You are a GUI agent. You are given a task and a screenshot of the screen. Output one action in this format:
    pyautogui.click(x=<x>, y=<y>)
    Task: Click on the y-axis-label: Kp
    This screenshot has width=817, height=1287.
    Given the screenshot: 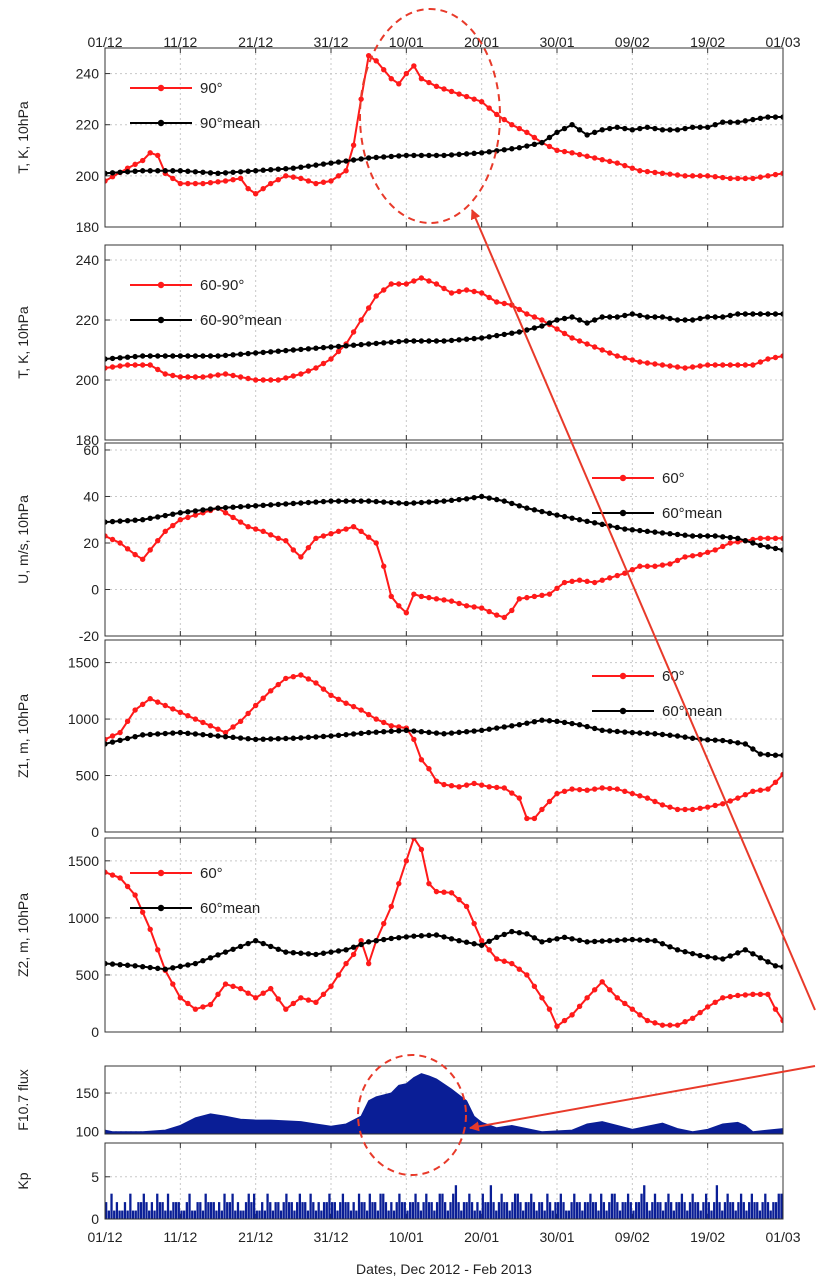 What is the action you would take?
    pyautogui.click(x=23, y=1180)
    